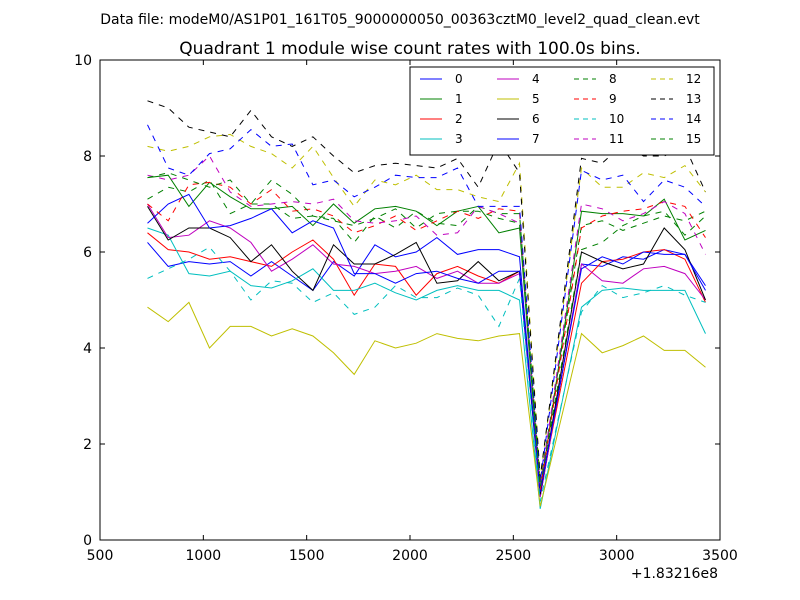 This screenshot has height=600, width=800. What do you see at coordinates (307, 556) in the screenshot?
I see `x-tick-label: 1500` at bounding box center [307, 556].